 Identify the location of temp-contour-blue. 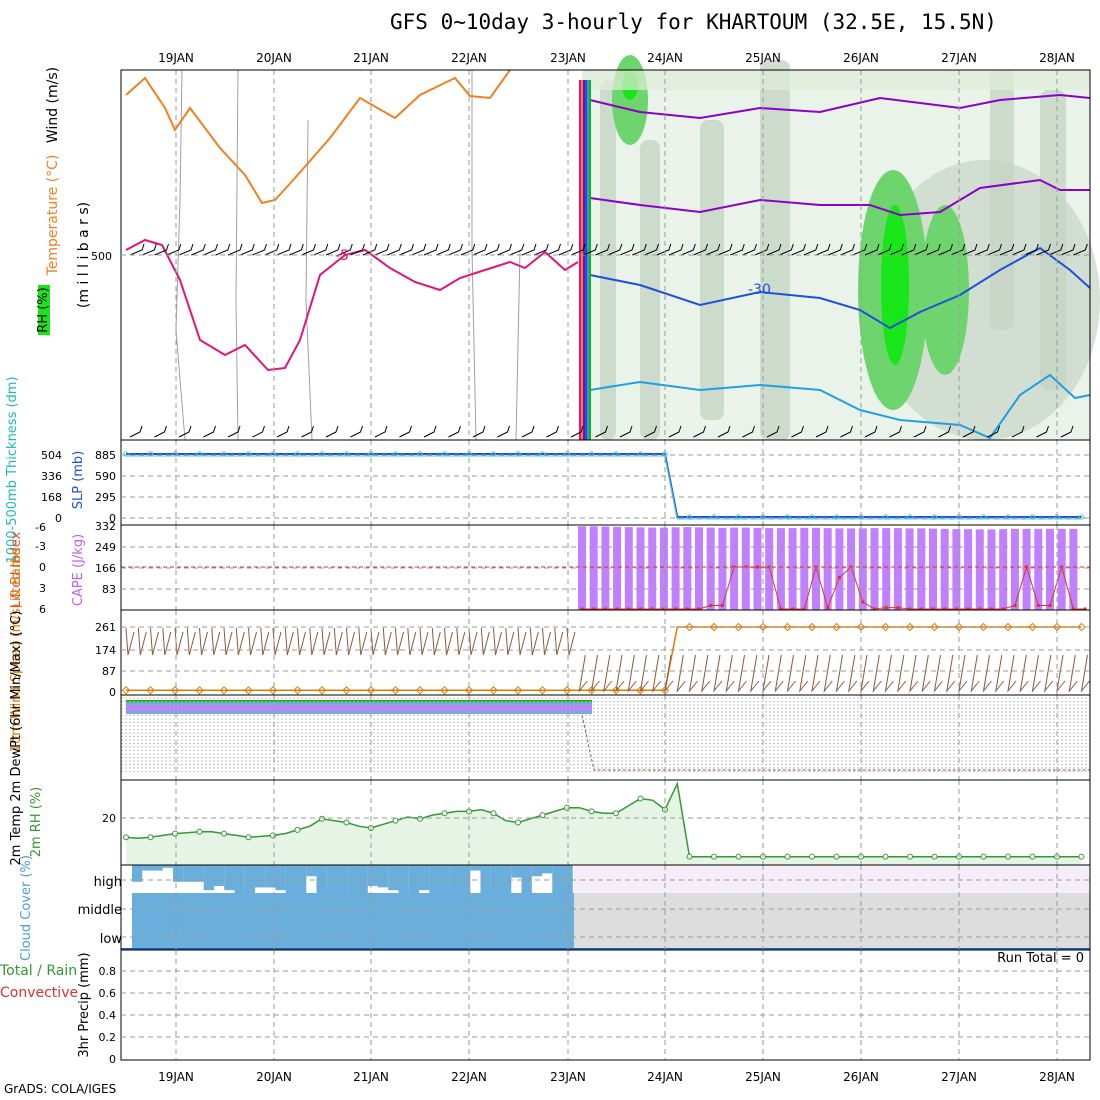
(840, 288).